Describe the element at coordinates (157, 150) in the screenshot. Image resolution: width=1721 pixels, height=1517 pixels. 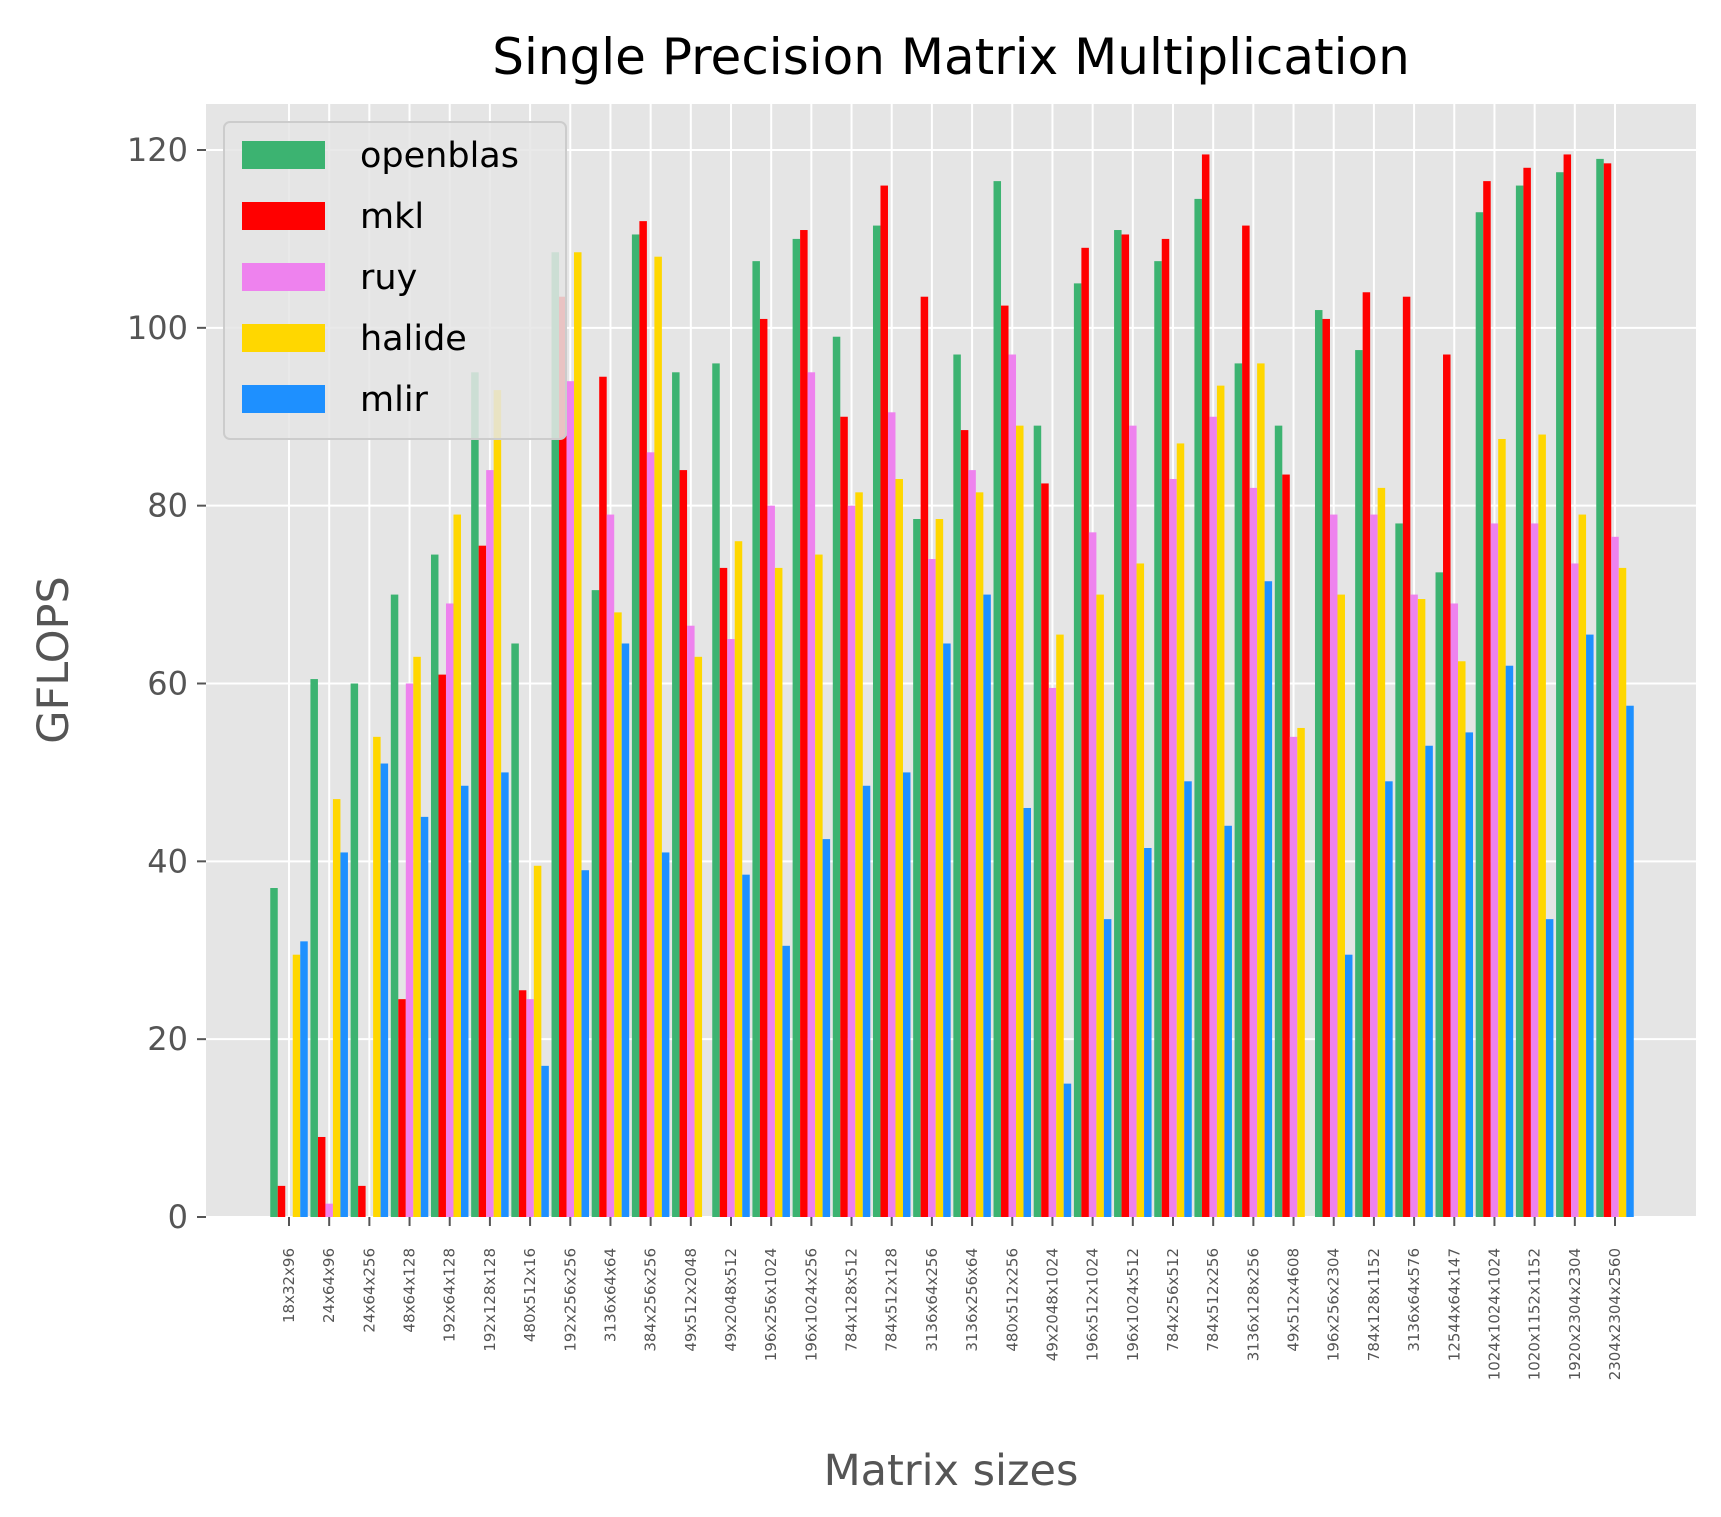
I see `y-tick-label: 120` at that location.